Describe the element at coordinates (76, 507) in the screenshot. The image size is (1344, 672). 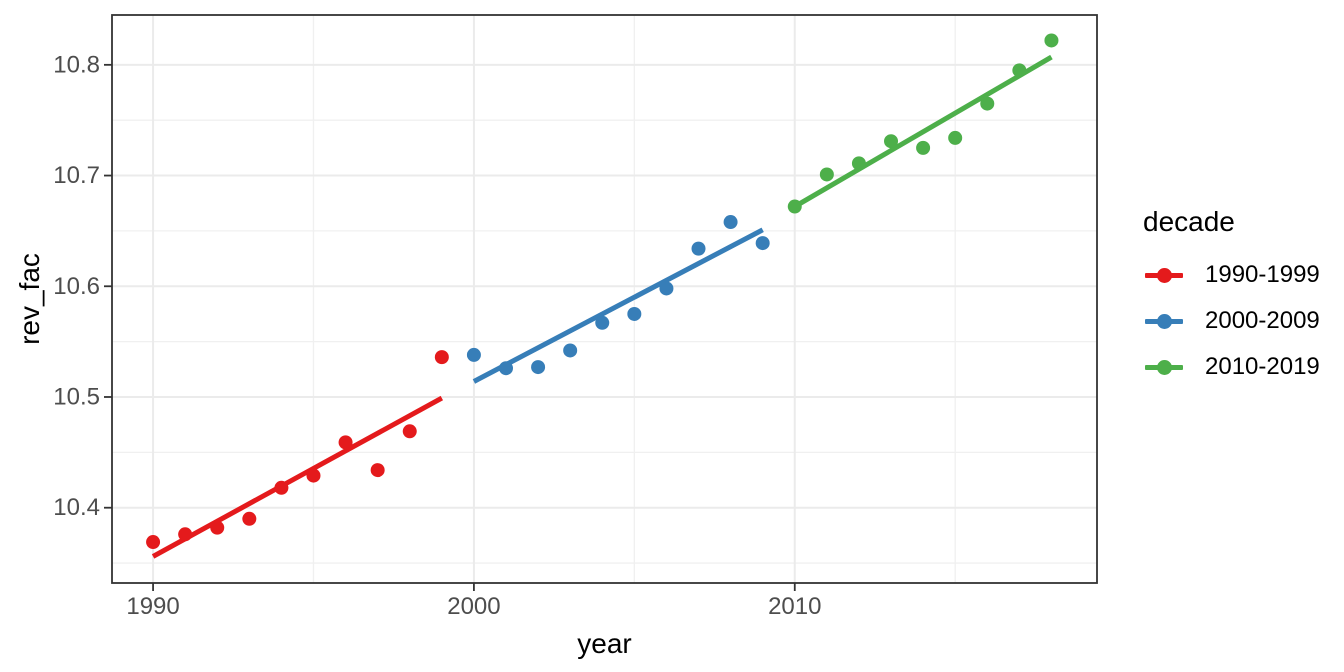
I see `y-tick-label: 10.4` at that location.